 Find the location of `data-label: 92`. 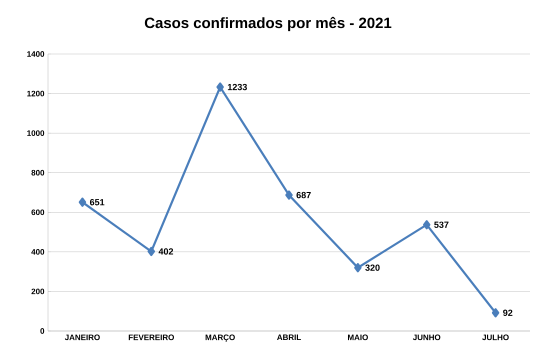

data-label: 92 is located at coordinates (507, 313).